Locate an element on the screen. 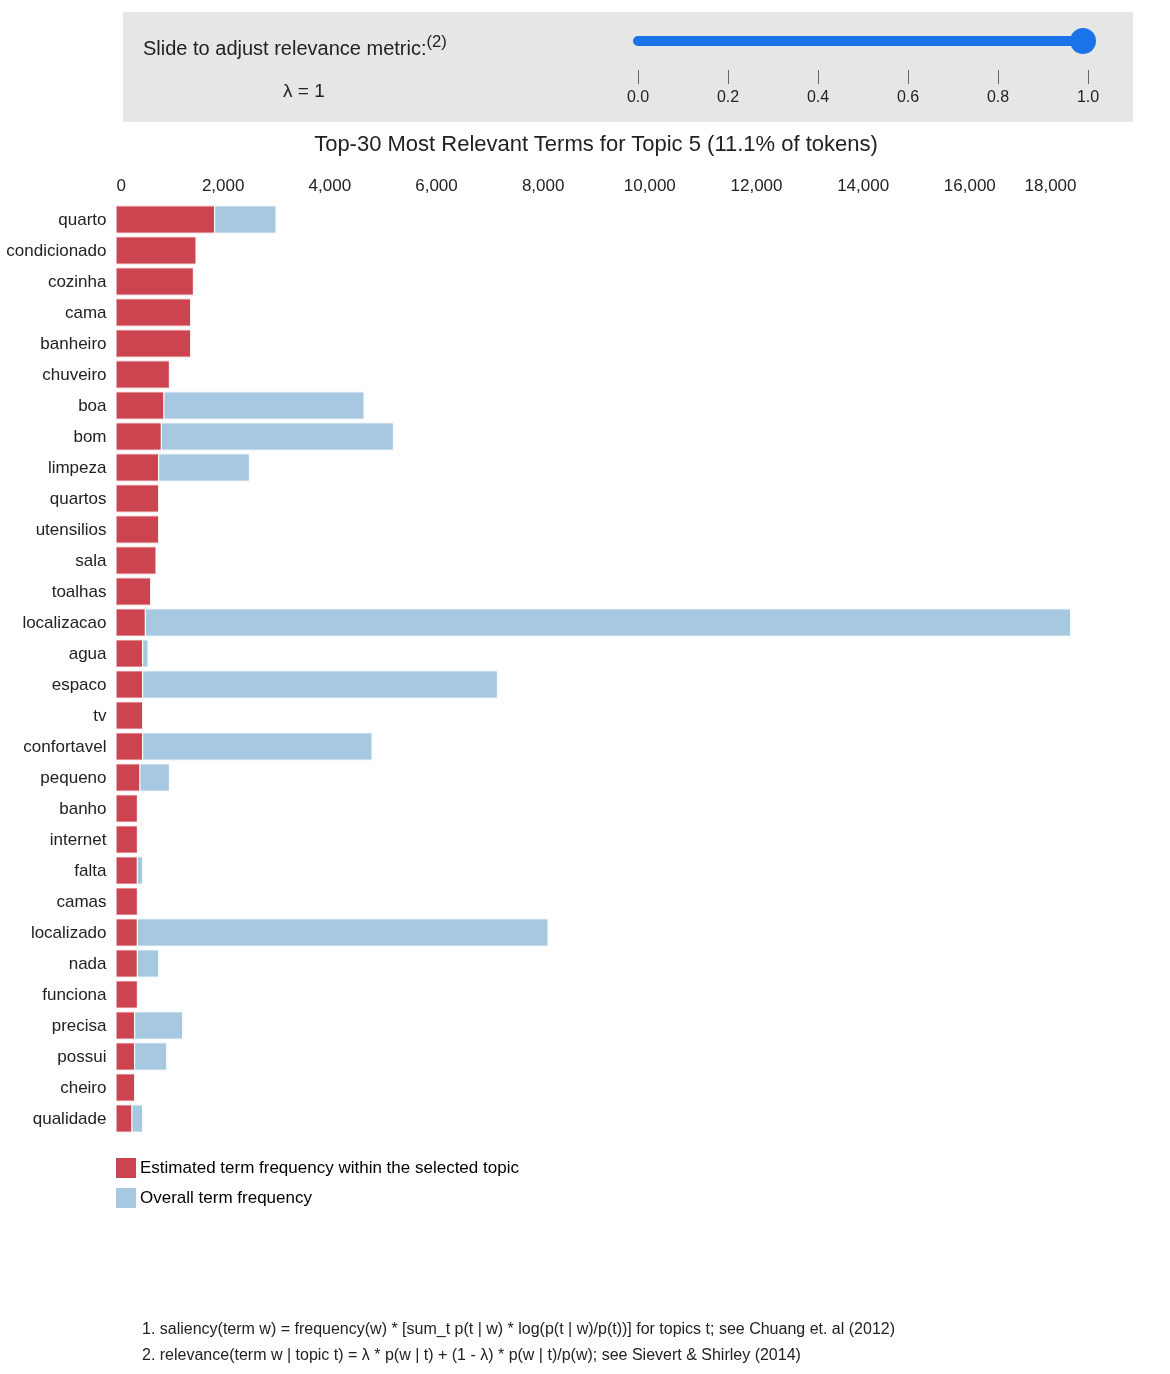 Image resolution: width=1170 pixels, height=1374 pixels. y-tick-label: confortavel is located at coordinates (65, 746).